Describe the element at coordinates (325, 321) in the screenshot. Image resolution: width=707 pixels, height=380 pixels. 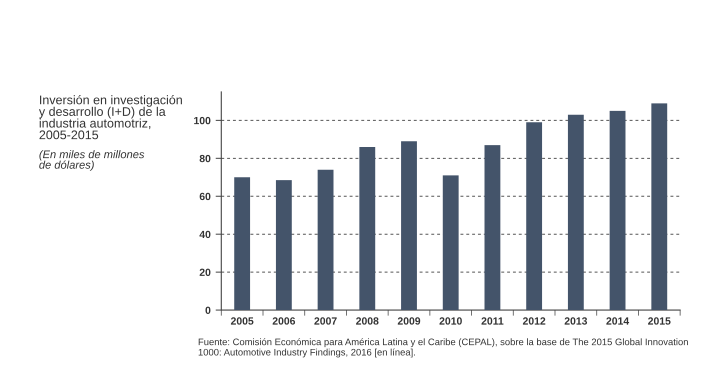
I see `x-tick-label: 2007` at that location.